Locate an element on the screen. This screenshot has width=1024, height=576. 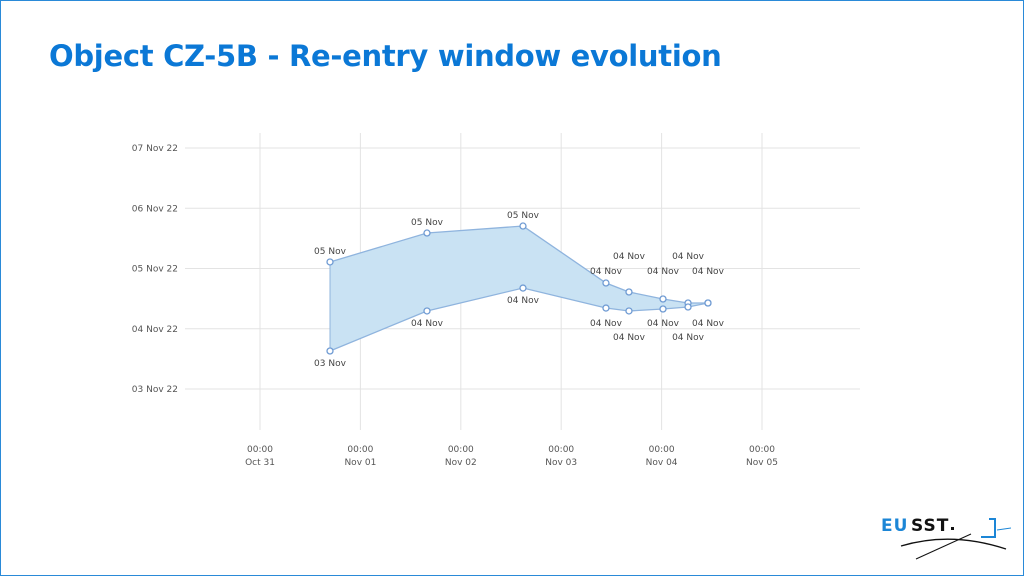
lower-data-label: 03 Nov is located at coordinates (330, 364).